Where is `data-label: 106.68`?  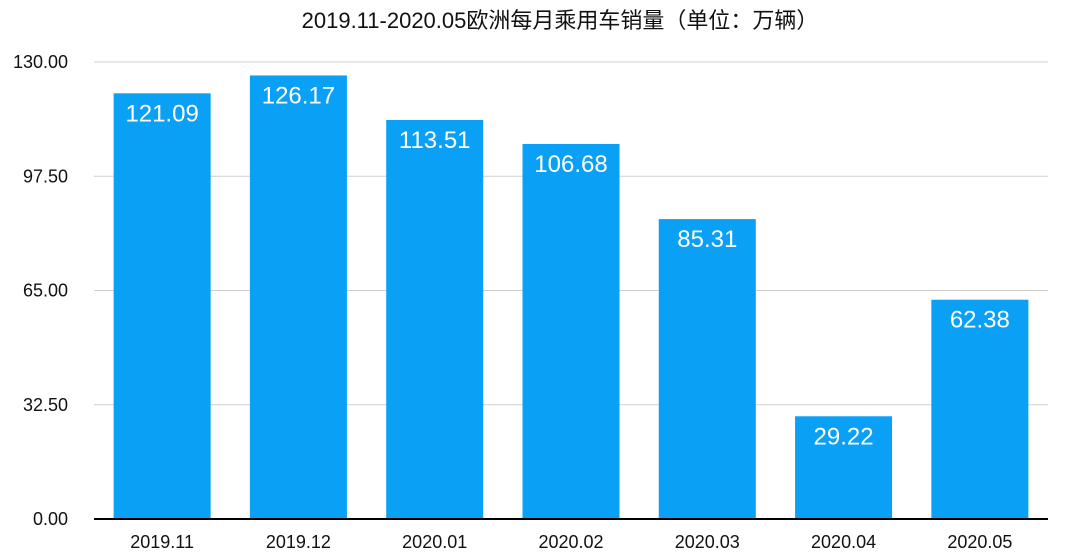 data-label: 106.68 is located at coordinates (570, 164).